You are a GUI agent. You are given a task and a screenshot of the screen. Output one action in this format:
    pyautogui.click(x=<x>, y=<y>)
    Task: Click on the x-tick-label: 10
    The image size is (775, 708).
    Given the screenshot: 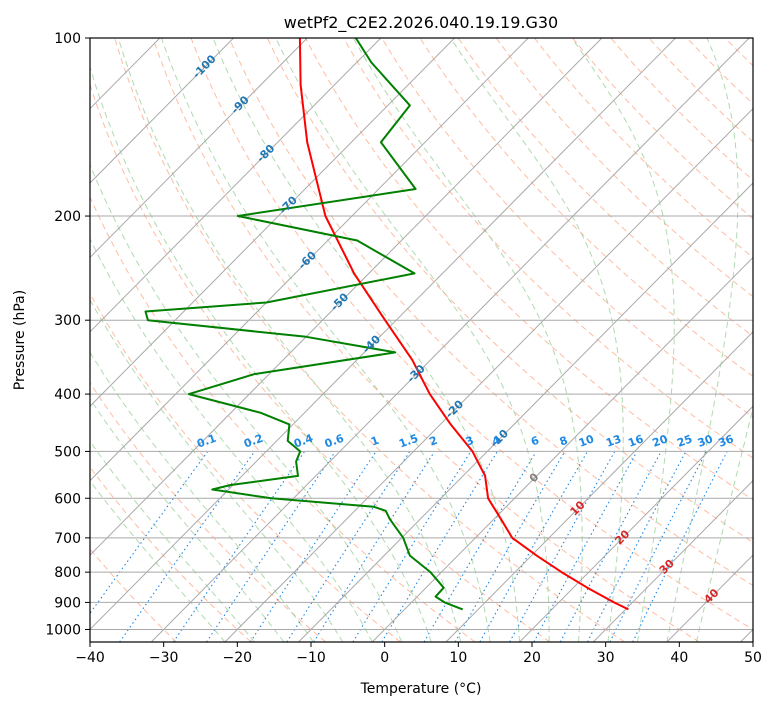 What is the action you would take?
    pyautogui.click(x=458, y=658)
    